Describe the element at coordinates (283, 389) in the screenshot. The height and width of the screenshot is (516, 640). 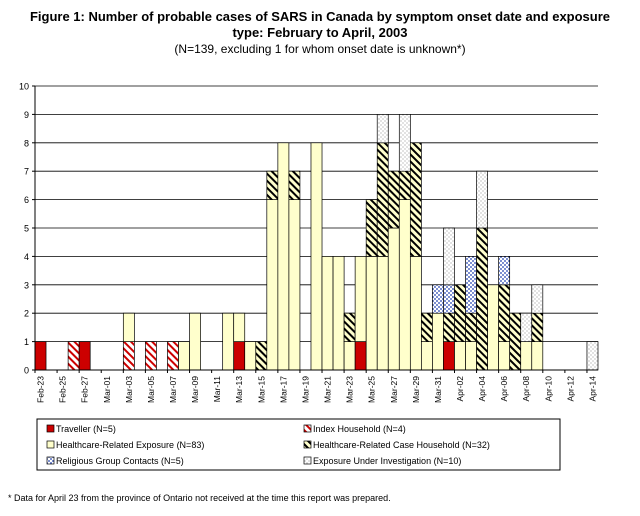
I see `x-tick-label: Mar-17` at that location.